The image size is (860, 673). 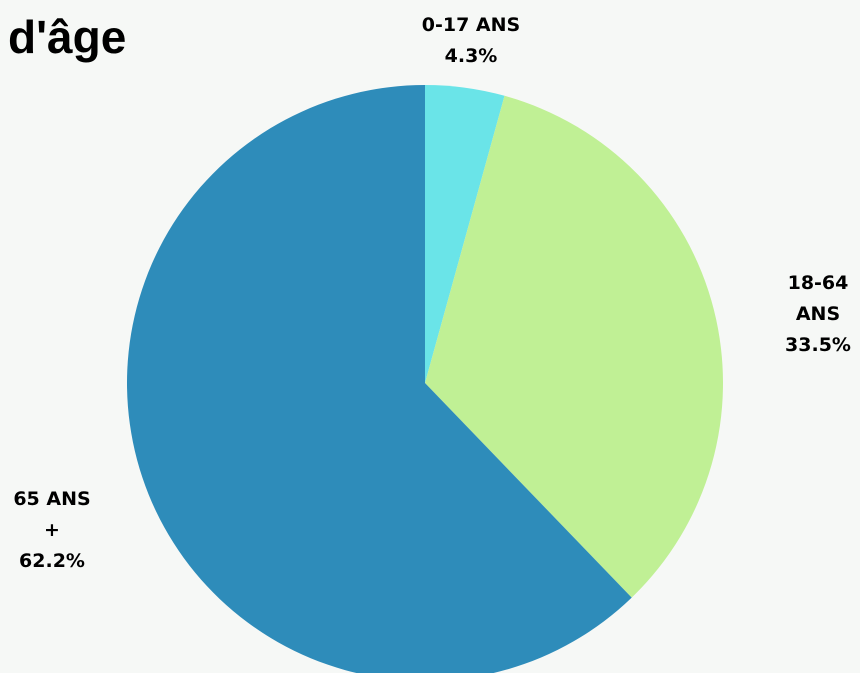 I want to click on slice-category-label: ANS, so click(x=818, y=314).